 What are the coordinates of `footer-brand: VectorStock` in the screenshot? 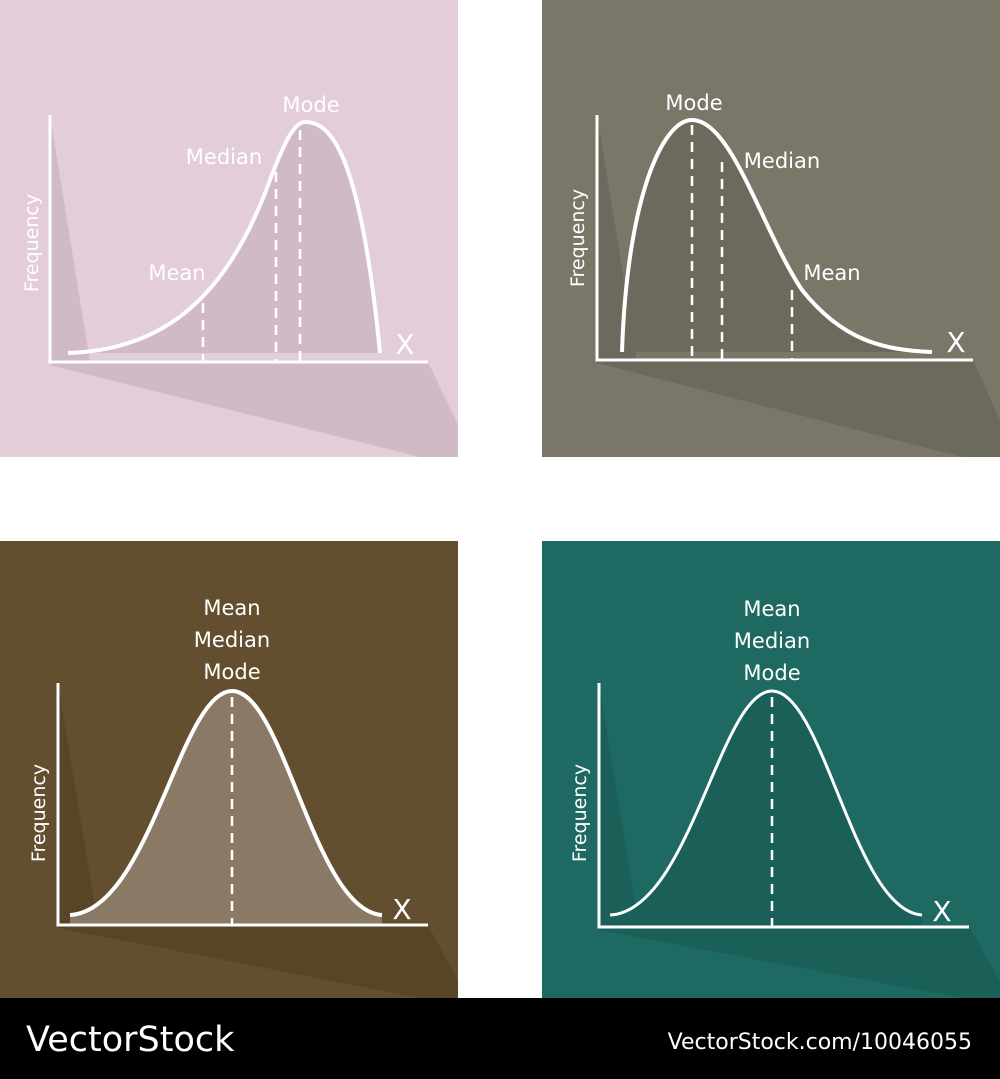 It's located at (130, 1040).